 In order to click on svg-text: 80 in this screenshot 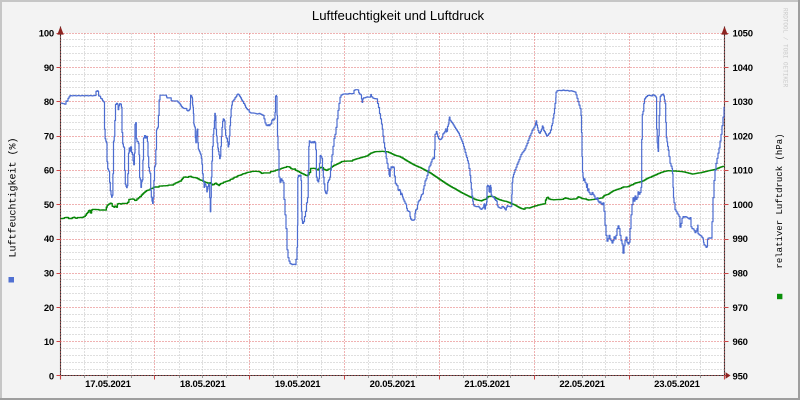, I will do `click(49, 102)`.